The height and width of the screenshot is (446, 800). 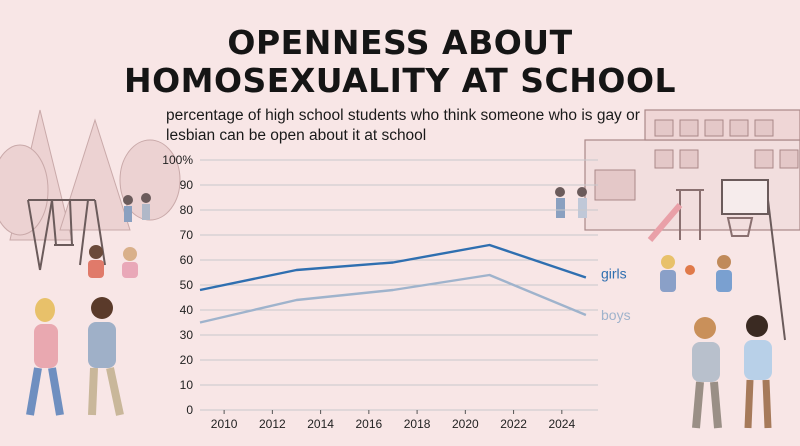 What do you see at coordinates (187, 310) in the screenshot?
I see `y-tick-label: 40` at bounding box center [187, 310].